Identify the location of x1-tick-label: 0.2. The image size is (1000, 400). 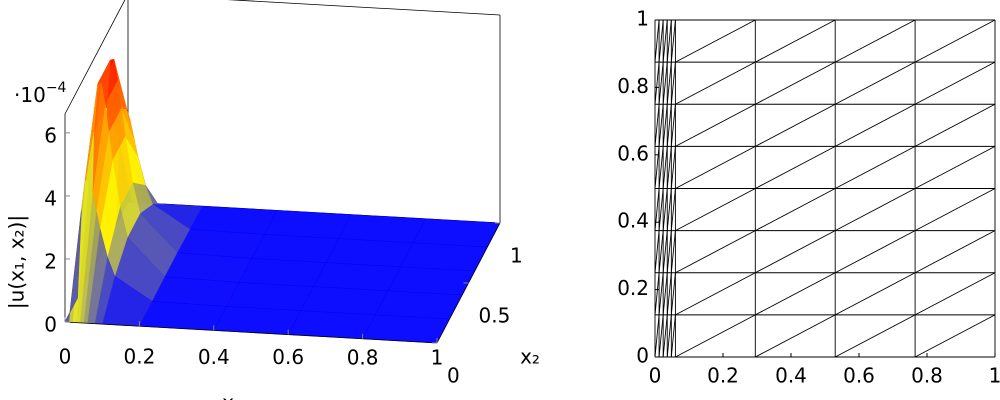
(139, 357).